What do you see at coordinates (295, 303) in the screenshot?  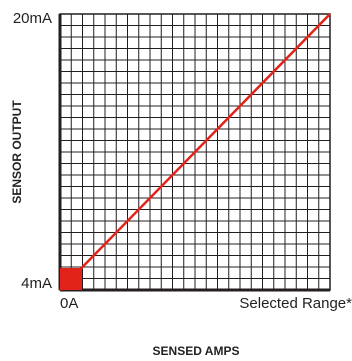 I see `x-tick-label-right: Selected Range*` at bounding box center [295, 303].